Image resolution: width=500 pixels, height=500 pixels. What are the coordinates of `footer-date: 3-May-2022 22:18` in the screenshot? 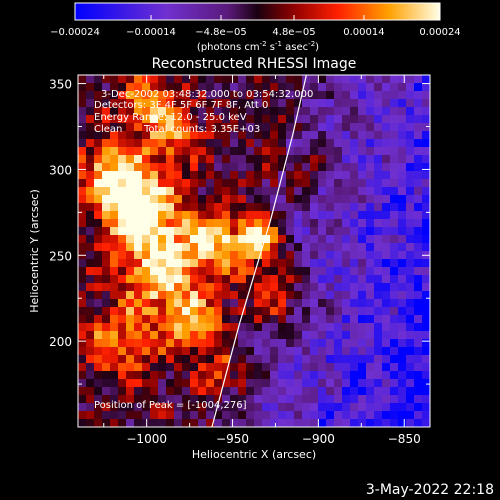 It's located at (430, 490).